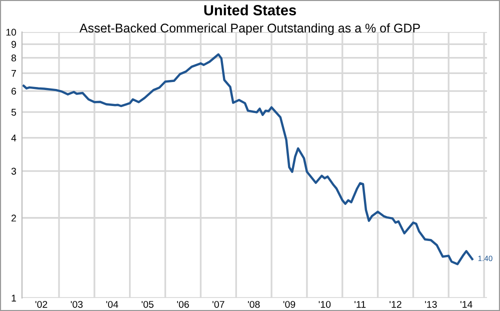  I want to click on x-tick-label: '06, so click(183, 304).